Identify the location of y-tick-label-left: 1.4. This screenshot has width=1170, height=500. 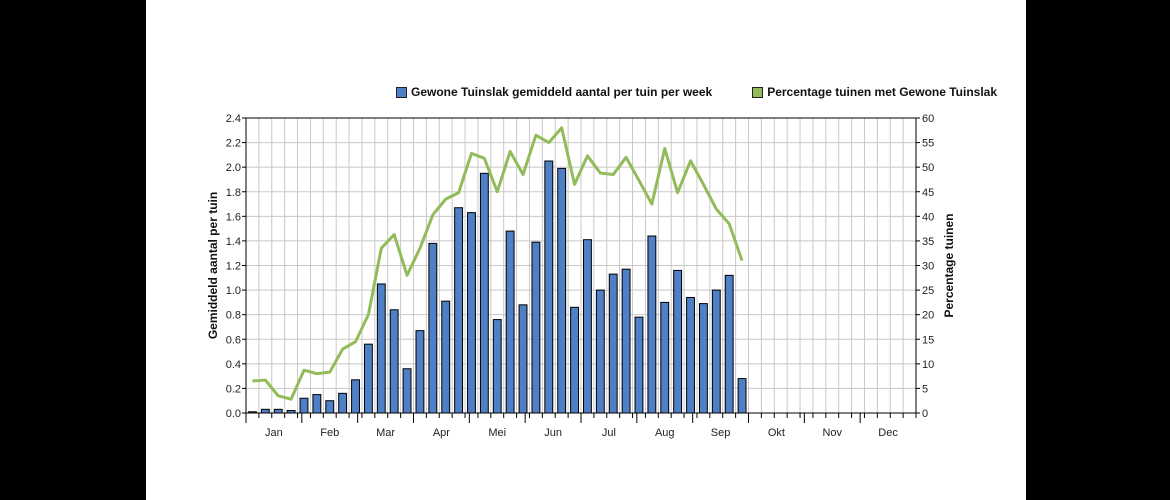
(233, 242).